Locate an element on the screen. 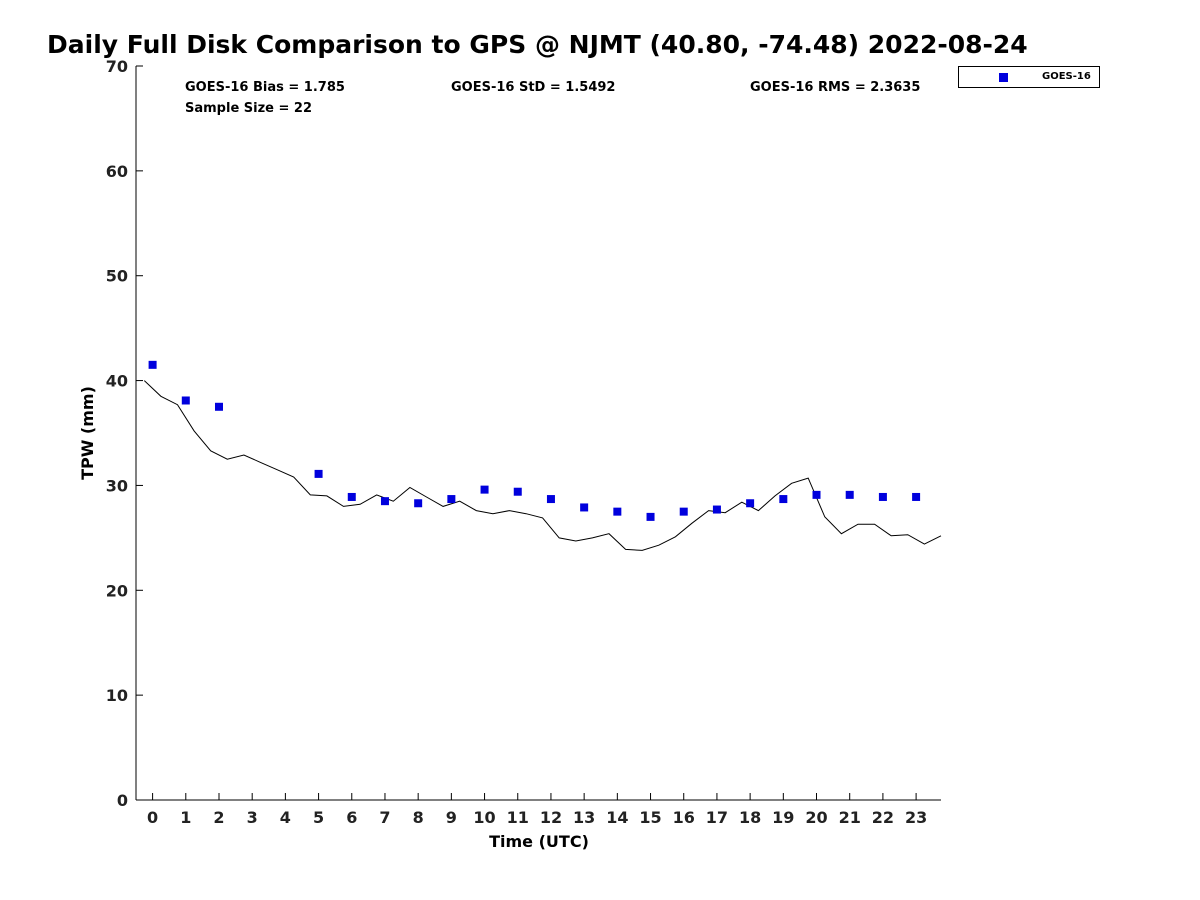 The image size is (1200, 900). x-tick-label: 6 is located at coordinates (351, 817).